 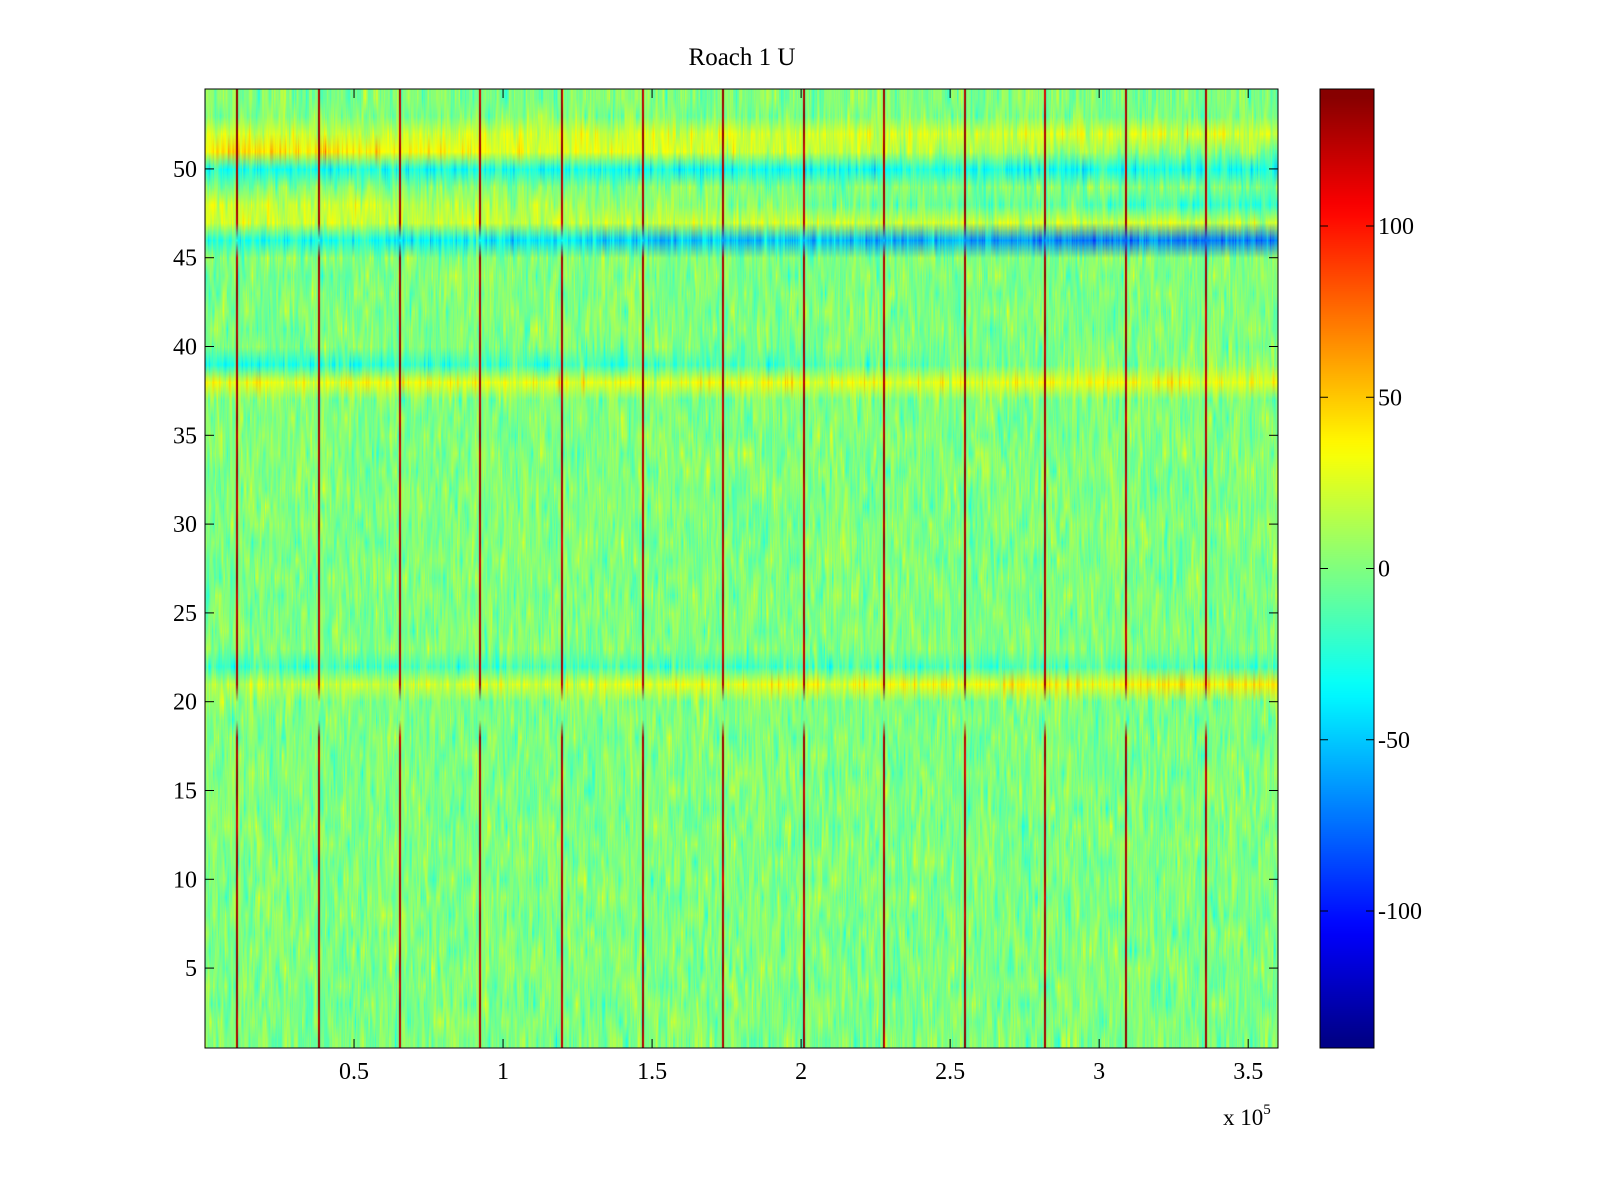 What do you see at coordinates (185, 259) in the screenshot?
I see `y-tick-label: 45` at bounding box center [185, 259].